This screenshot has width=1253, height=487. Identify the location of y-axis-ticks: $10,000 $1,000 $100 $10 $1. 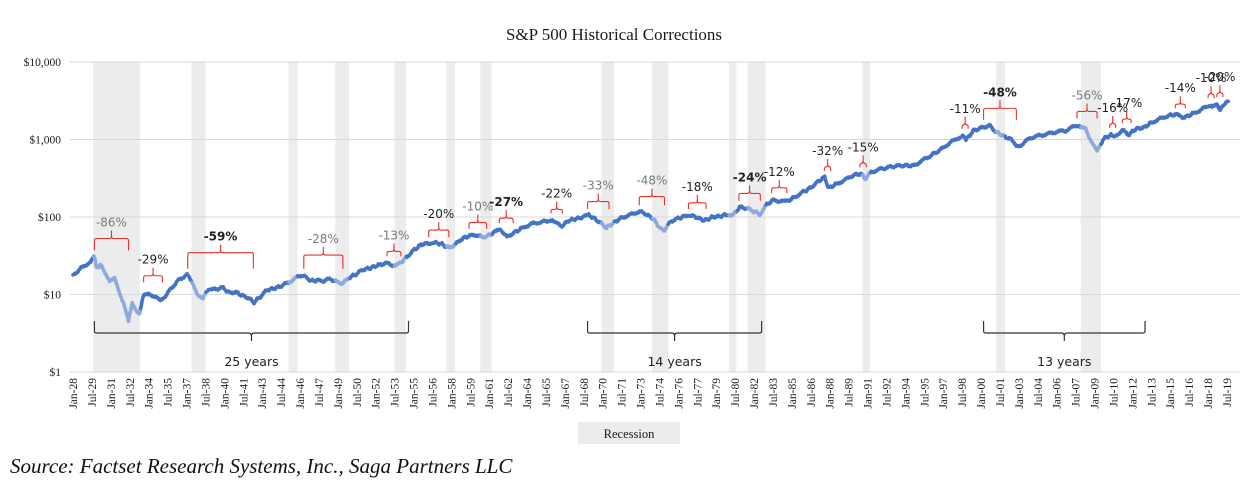
(43, 217).